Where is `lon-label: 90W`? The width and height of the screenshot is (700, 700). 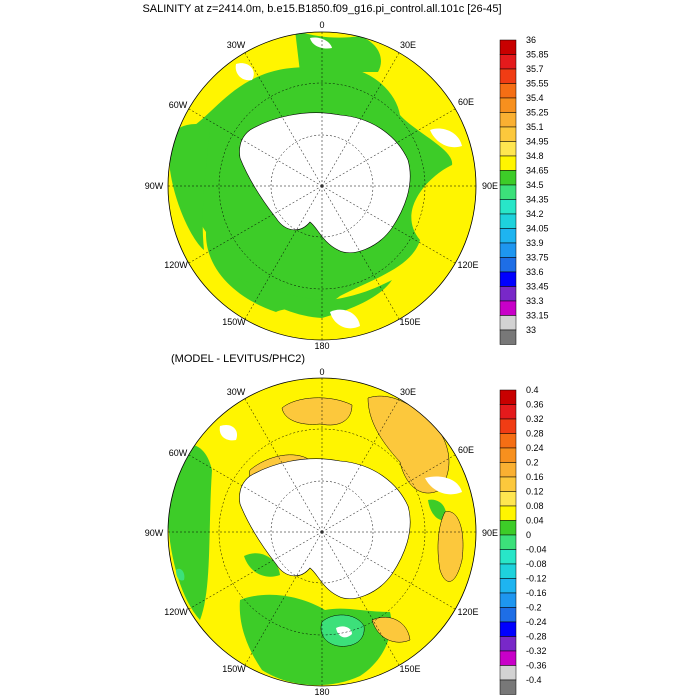 lon-label: 90W is located at coordinates (154, 186).